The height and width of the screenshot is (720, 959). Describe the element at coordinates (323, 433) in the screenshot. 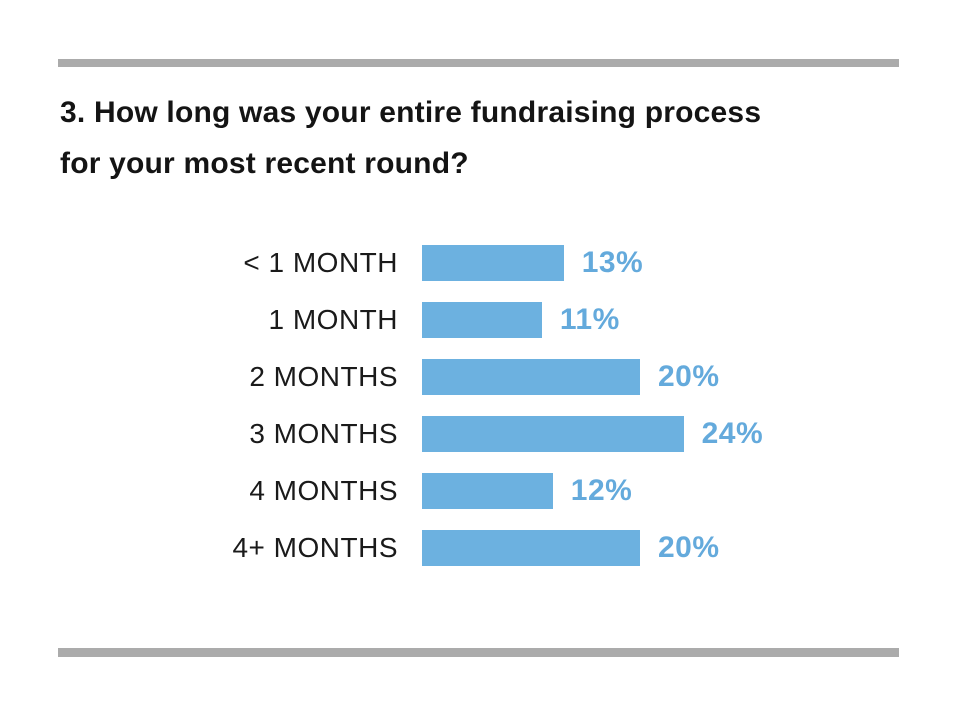

I see `category-label: 3 MONTHS` at that location.